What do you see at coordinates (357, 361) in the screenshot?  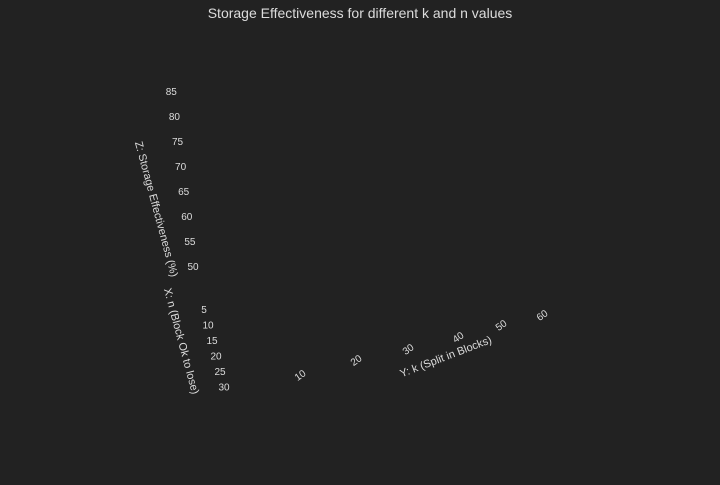 I see `y-tick-label: 20` at bounding box center [357, 361].